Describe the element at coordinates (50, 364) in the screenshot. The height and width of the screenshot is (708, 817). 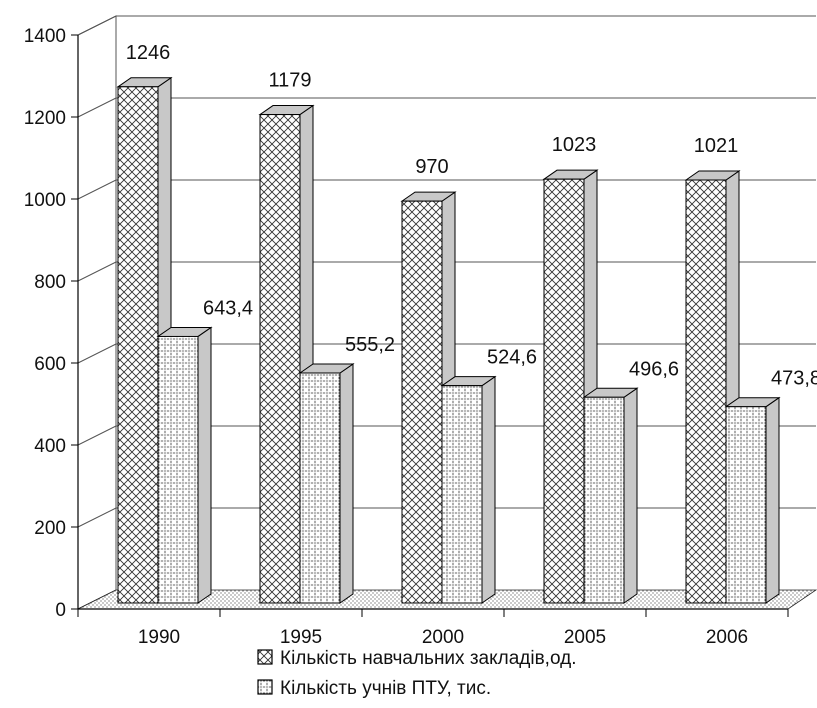
I see `y-tick-label: 600` at that location.